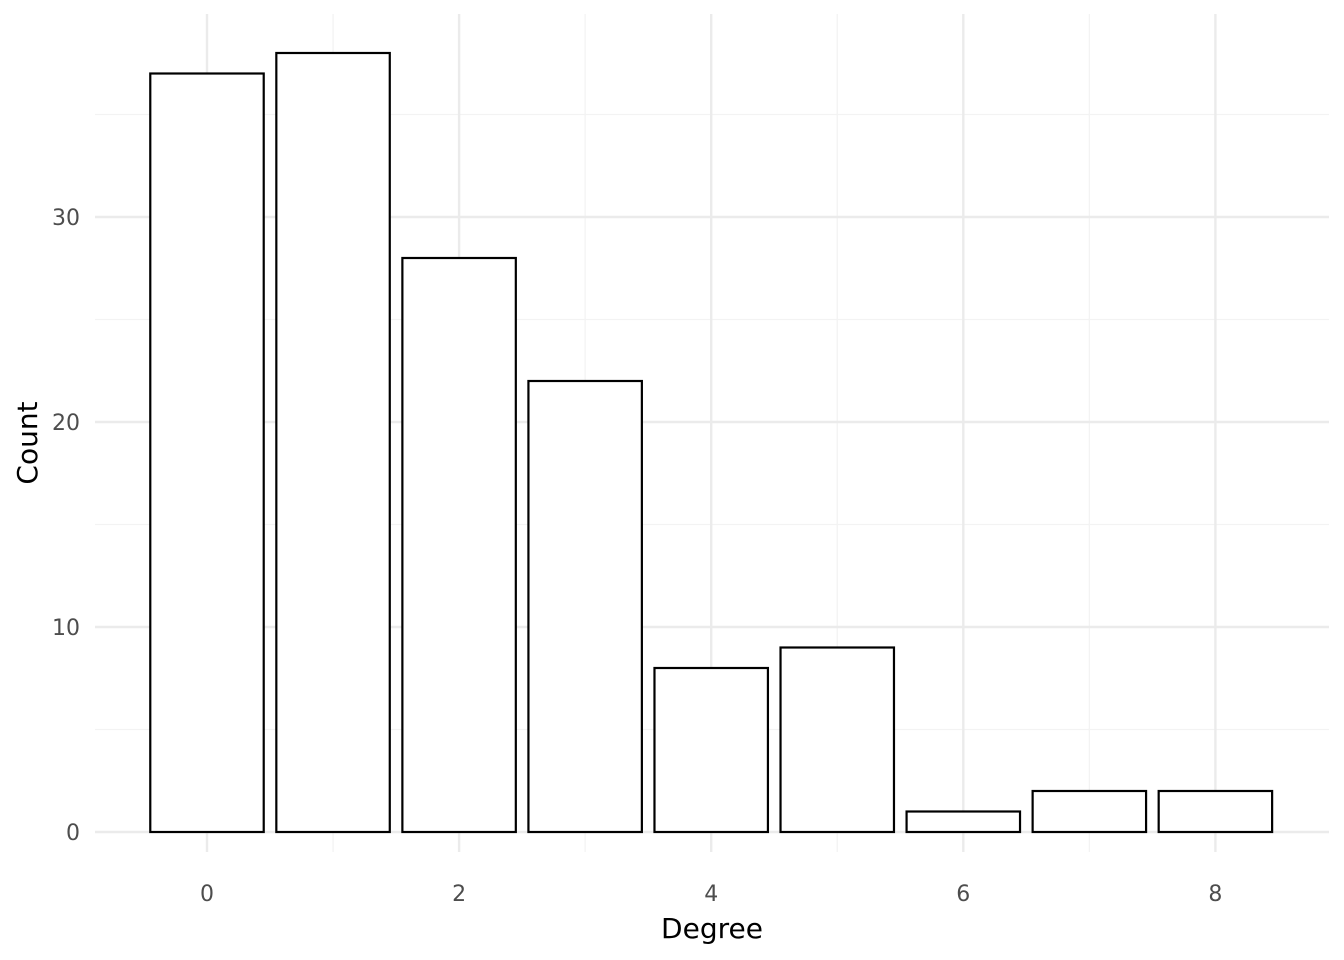 The image size is (1344, 960). I want to click on x-tick-label: 4, so click(711, 894).